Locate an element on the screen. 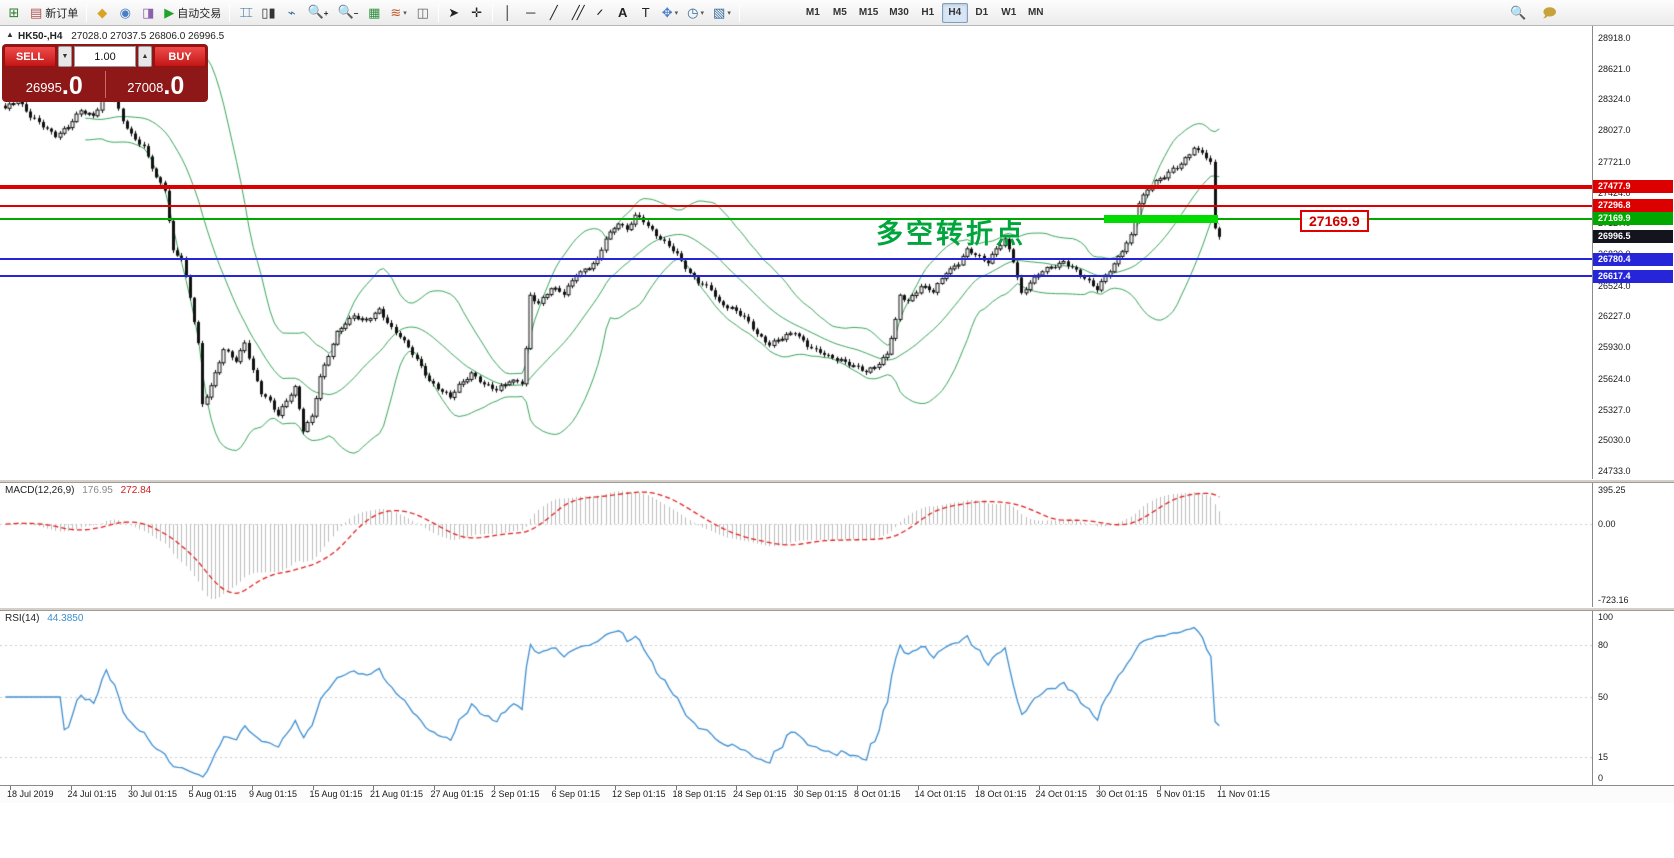  zoom-in-icon: 🔍+ is located at coordinates (318, 11).